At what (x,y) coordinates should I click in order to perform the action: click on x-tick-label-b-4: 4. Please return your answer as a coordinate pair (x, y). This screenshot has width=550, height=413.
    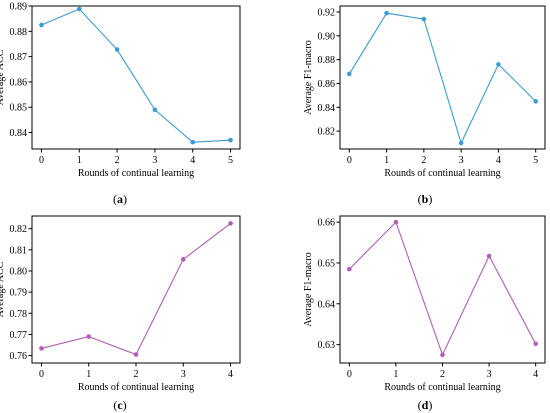
    Looking at the image, I should click on (498, 160).